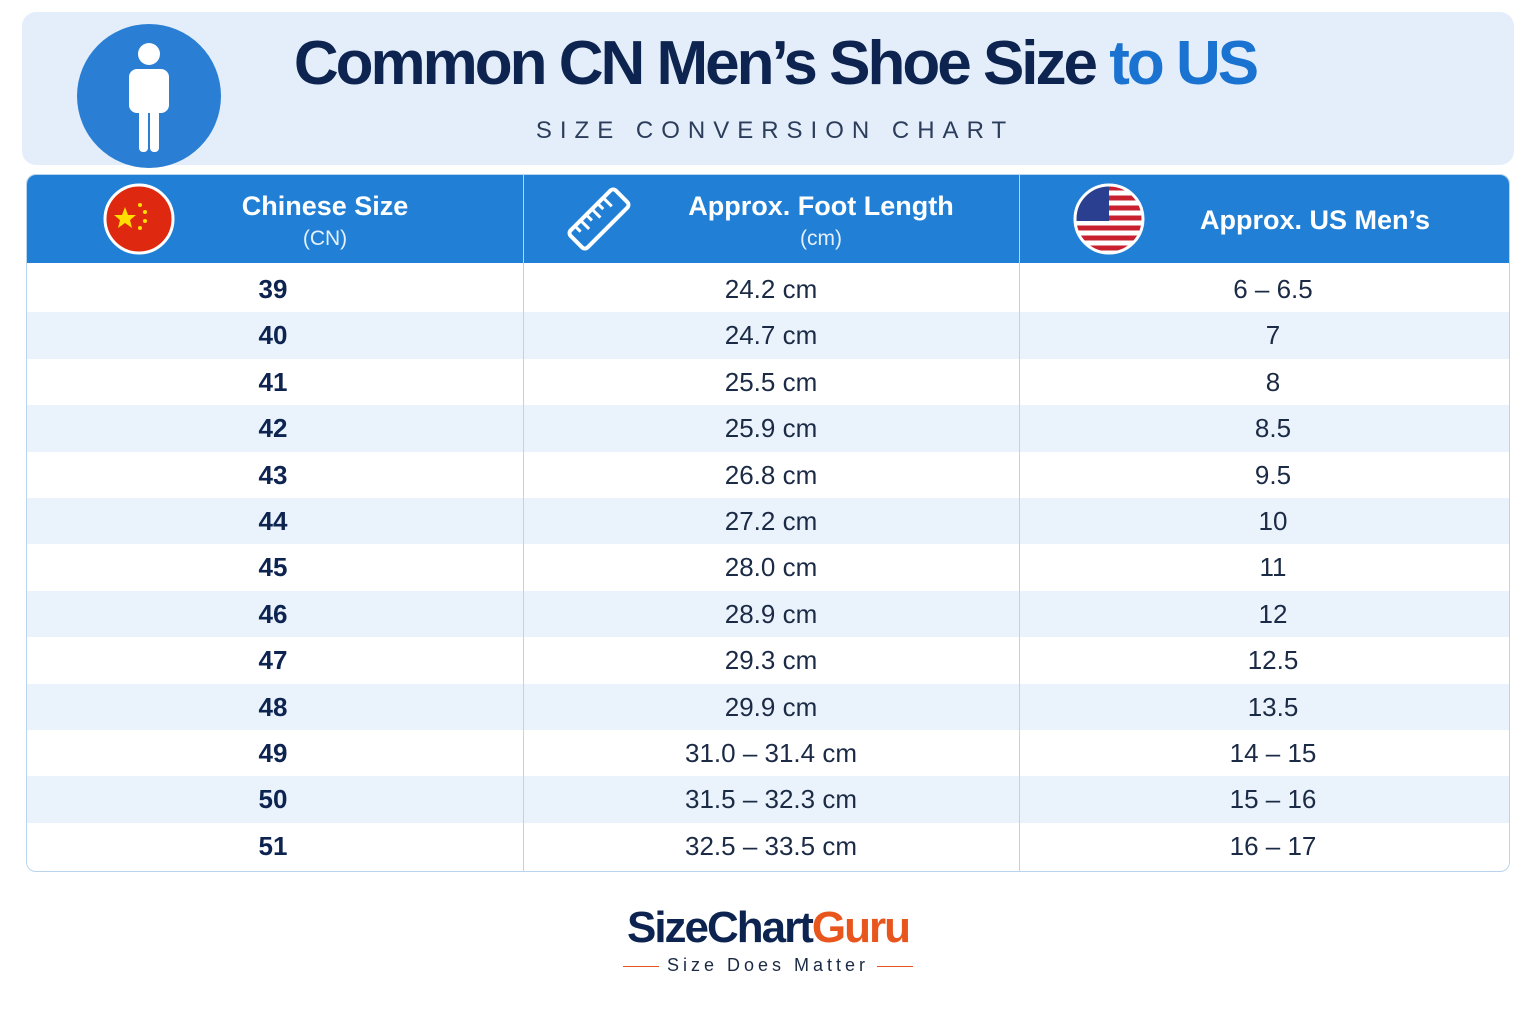 This screenshot has width=1536, height=1024. Describe the element at coordinates (1273, 474) in the screenshot. I see `table-cell: 9.5` at that location.